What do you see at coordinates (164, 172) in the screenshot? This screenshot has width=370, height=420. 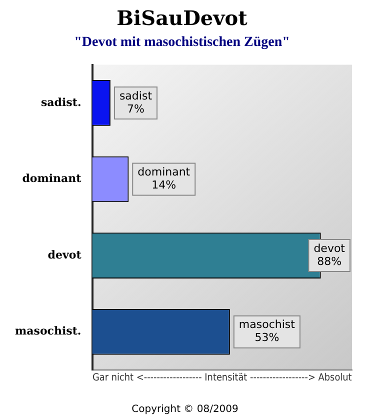 I see `annotation: dominant` at bounding box center [164, 172].